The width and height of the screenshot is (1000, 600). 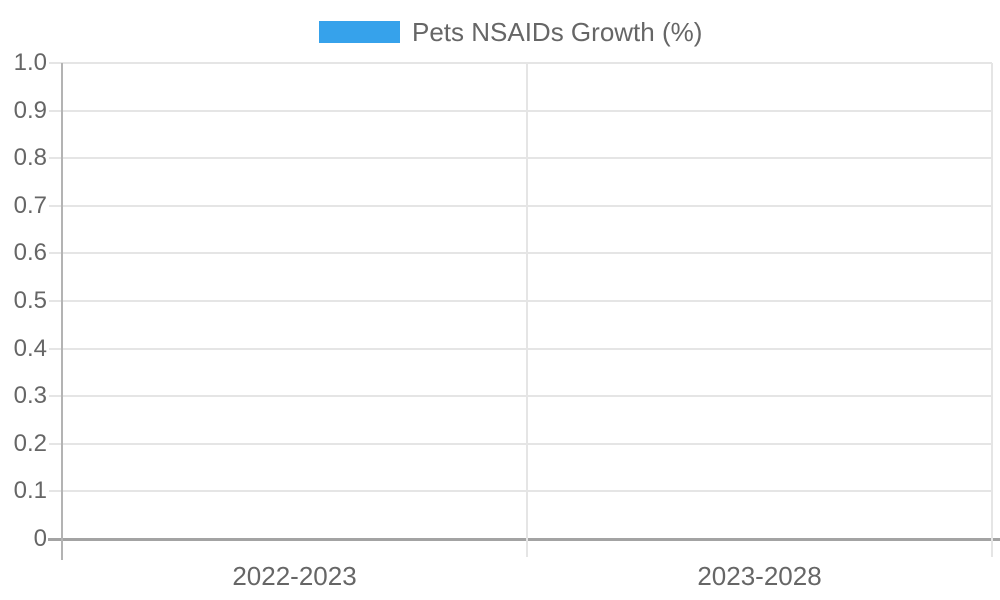 I want to click on y-axis-tick-label: 0.5, so click(x=30, y=300).